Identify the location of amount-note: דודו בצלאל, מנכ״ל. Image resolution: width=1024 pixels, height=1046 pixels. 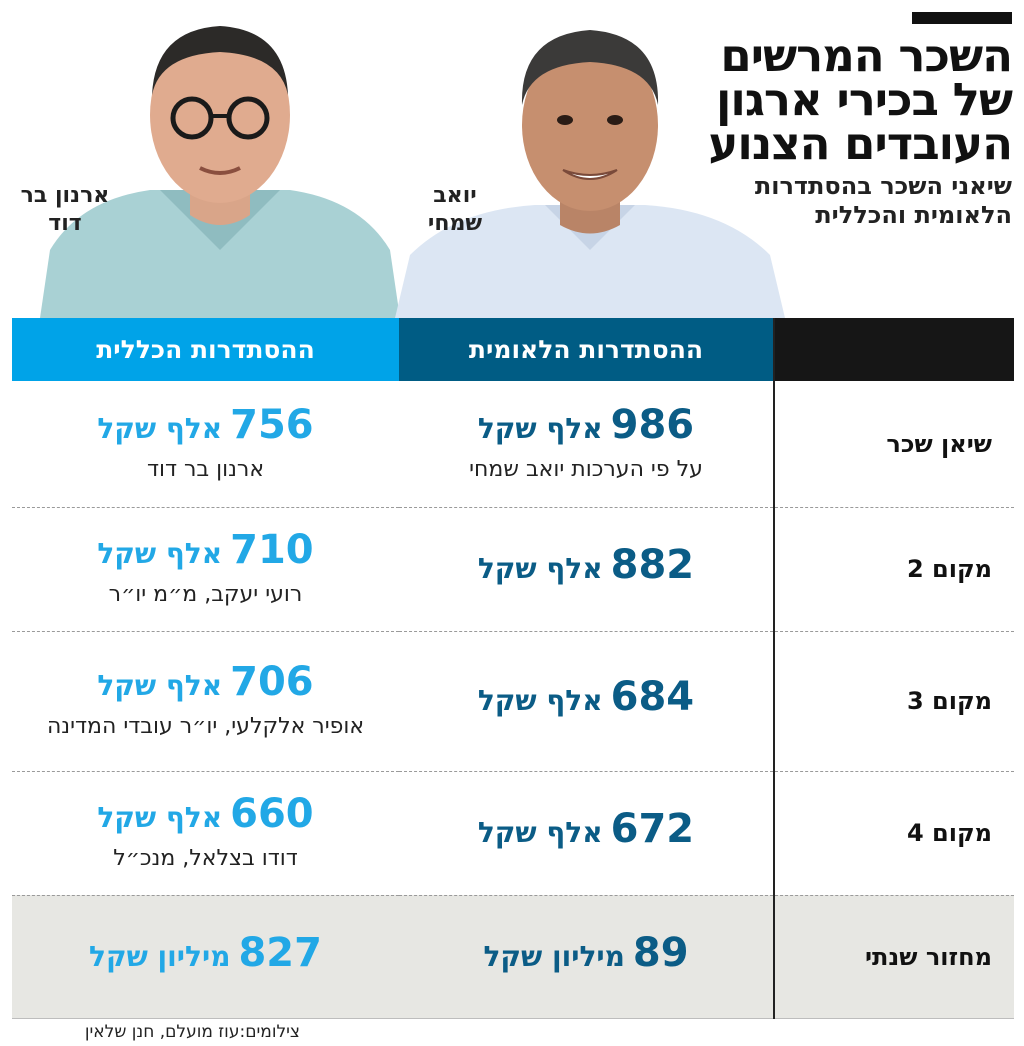
(205, 858).